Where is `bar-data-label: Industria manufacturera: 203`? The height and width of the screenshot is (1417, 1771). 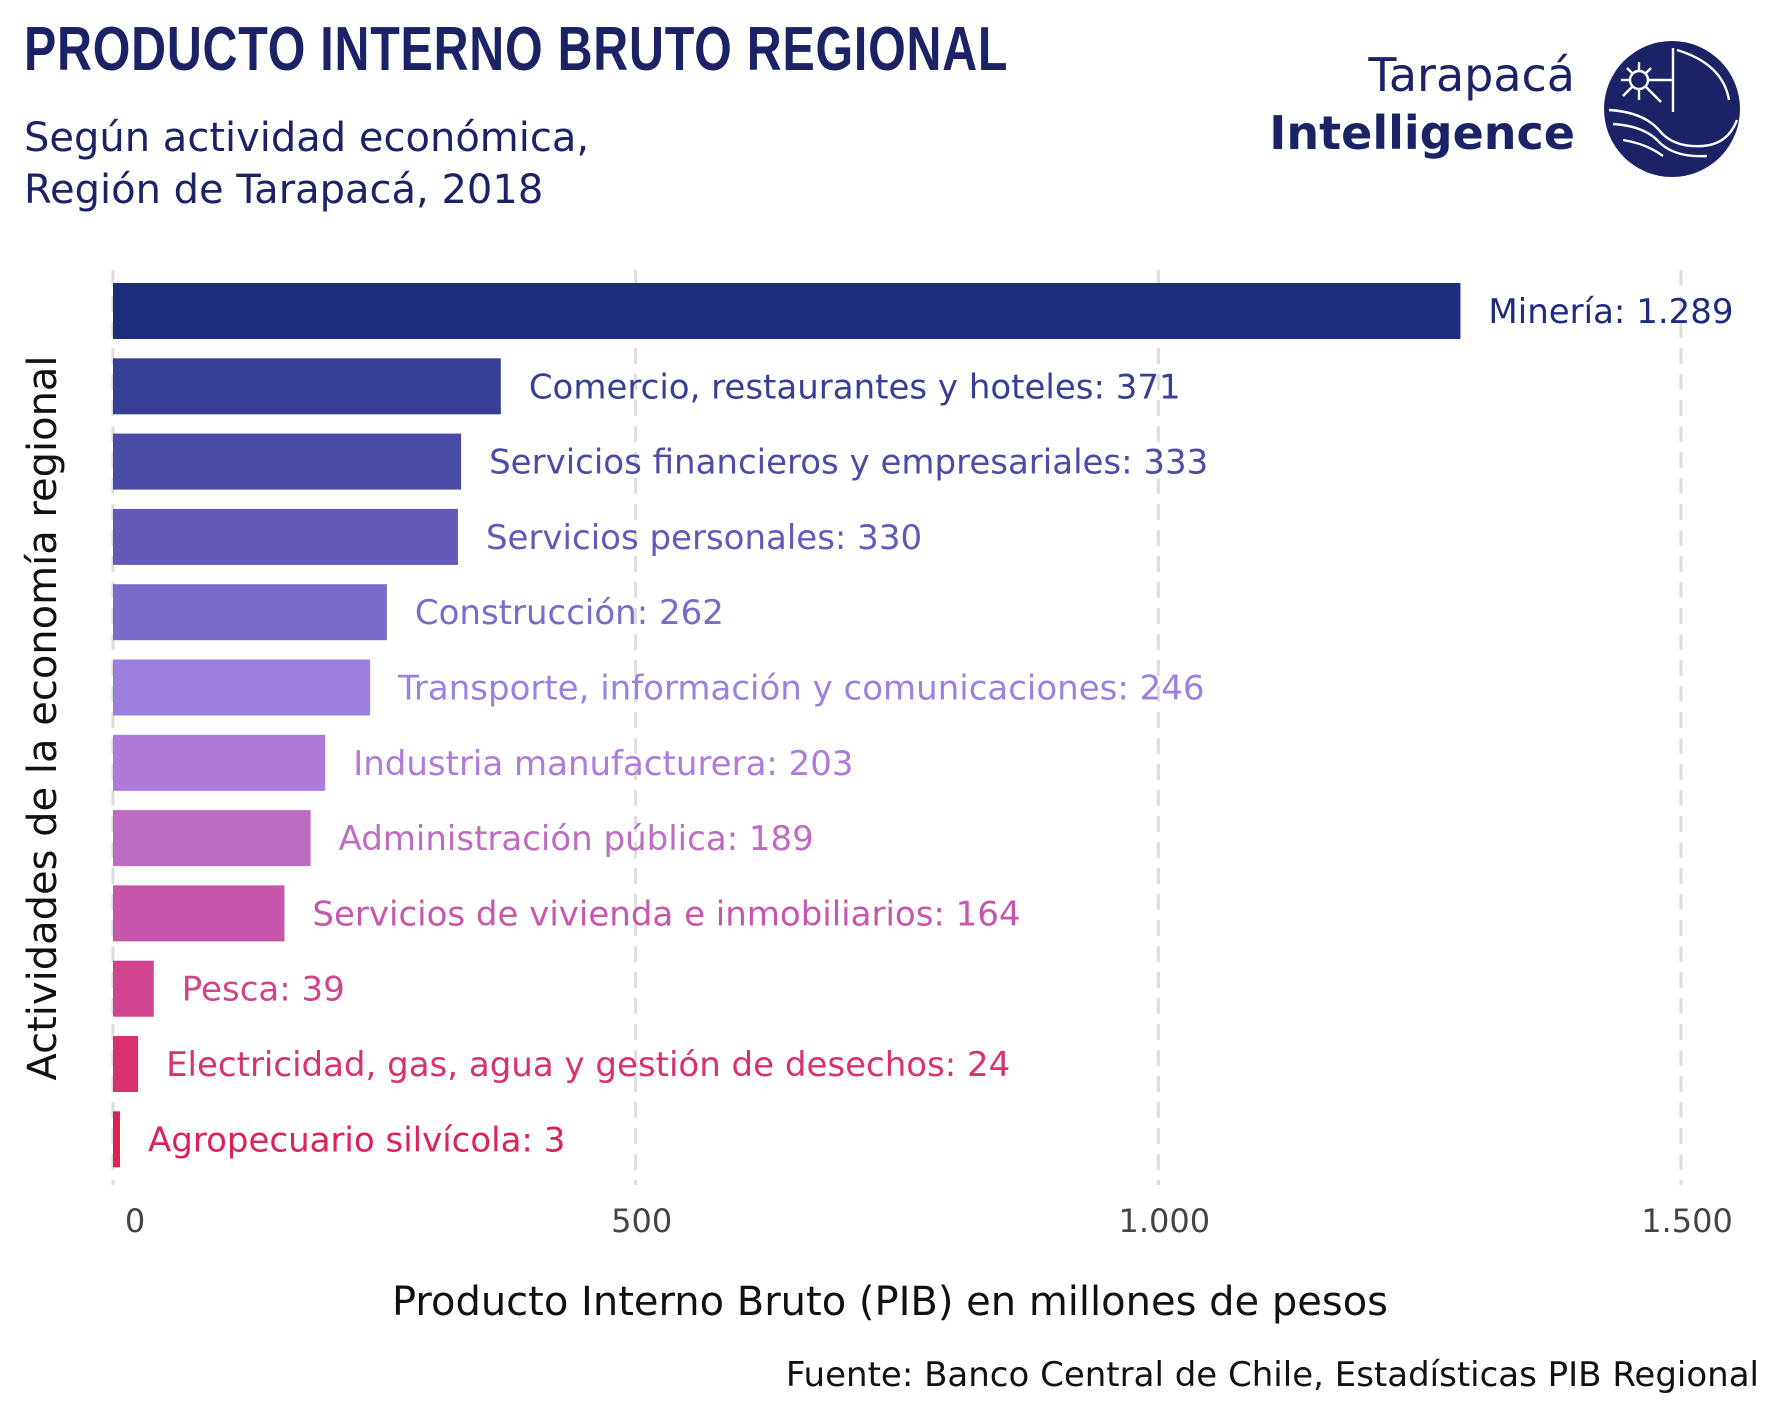
bar-data-label: Industria manufacturera: 203 is located at coordinates (603, 764).